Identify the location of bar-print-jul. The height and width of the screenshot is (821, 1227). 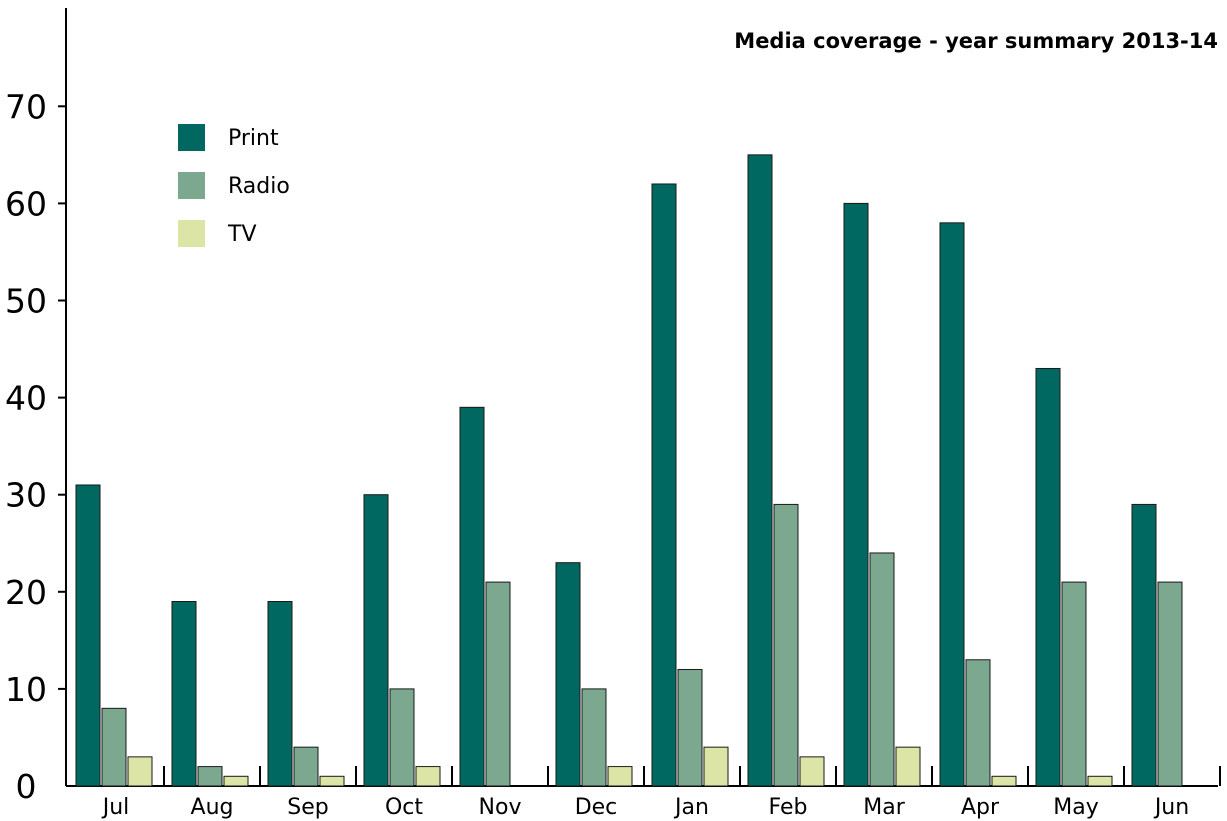
(88, 635).